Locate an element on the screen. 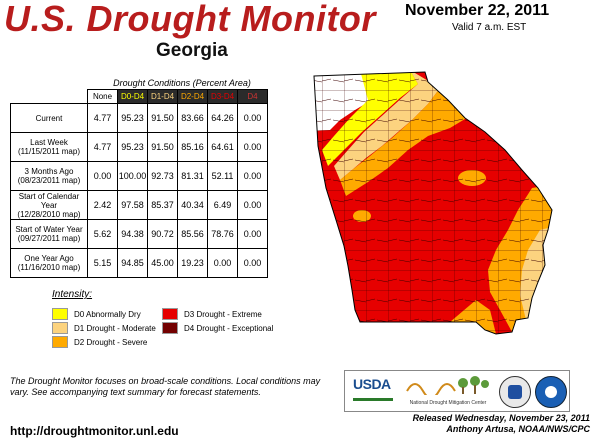 The height and width of the screenshot is (446, 600). cell-value: 45.00 is located at coordinates (162, 263).